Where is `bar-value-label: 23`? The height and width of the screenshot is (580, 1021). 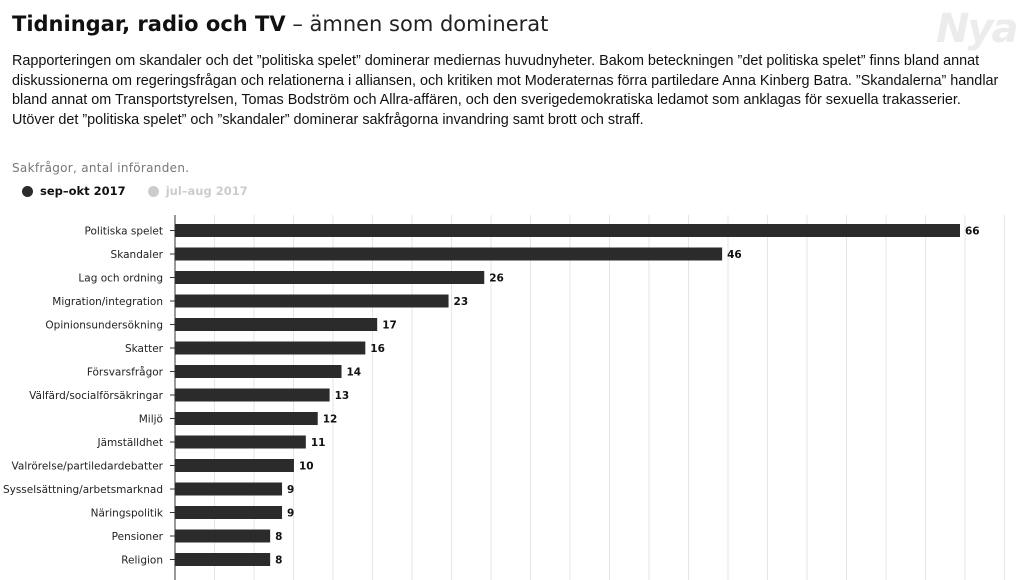
bar-value-label: 23 is located at coordinates (461, 302).